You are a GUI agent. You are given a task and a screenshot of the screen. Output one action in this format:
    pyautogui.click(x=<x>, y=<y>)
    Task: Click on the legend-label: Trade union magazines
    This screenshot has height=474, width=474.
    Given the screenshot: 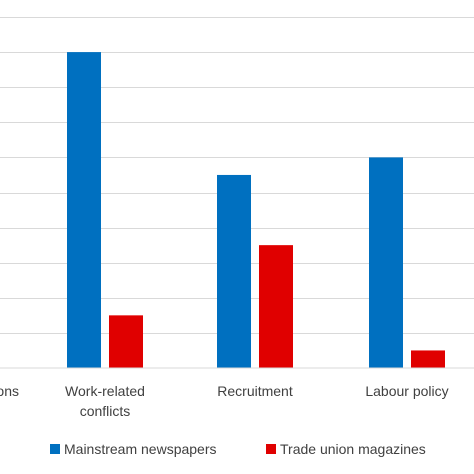 What is the action you would take?
    pyautogui.click(x=353, y=449)
    